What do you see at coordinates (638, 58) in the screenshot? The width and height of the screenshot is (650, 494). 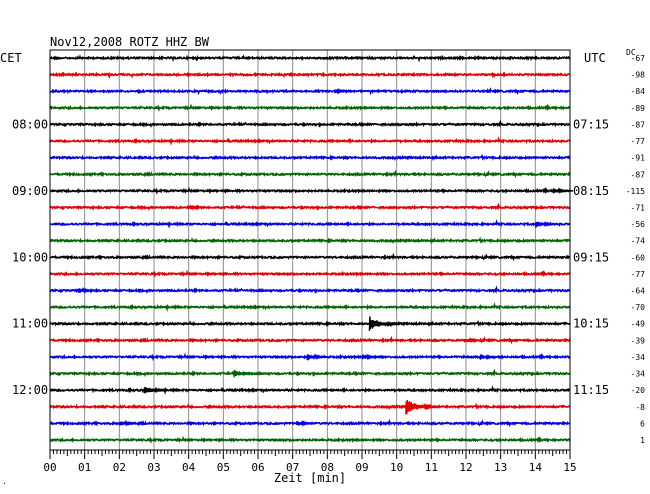 I see `dc-offset-label: -67` at bounding box center [638, 58].